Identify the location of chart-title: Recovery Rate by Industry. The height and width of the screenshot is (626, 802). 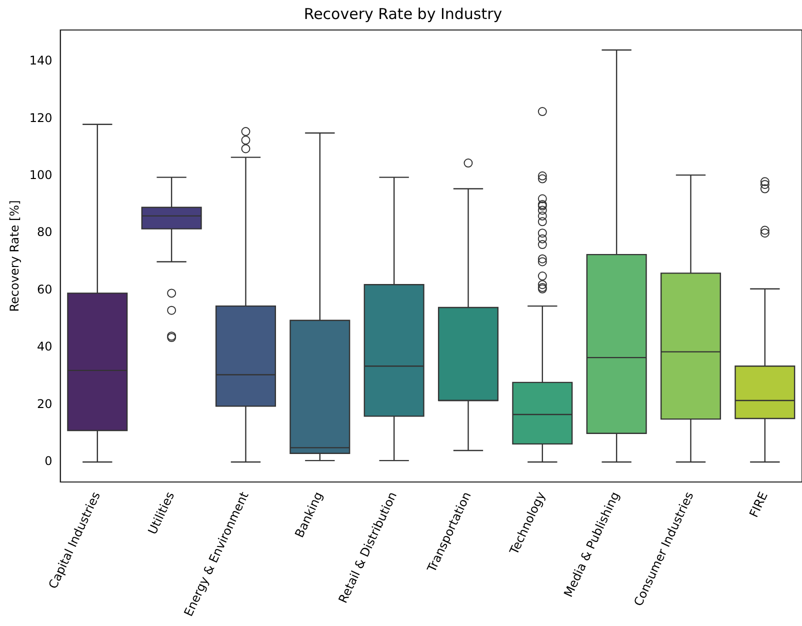
(403, 13).